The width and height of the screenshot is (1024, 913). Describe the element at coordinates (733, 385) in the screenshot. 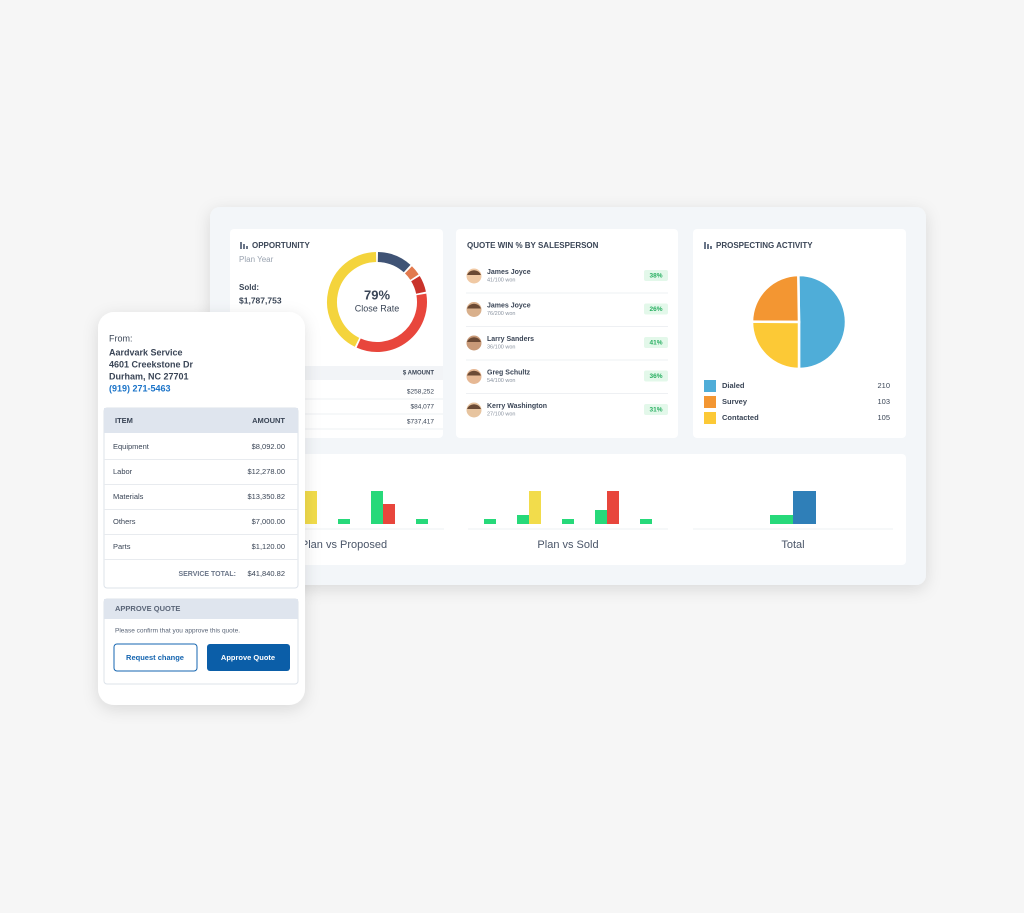

I see `legend-label: Dialed` at that location.